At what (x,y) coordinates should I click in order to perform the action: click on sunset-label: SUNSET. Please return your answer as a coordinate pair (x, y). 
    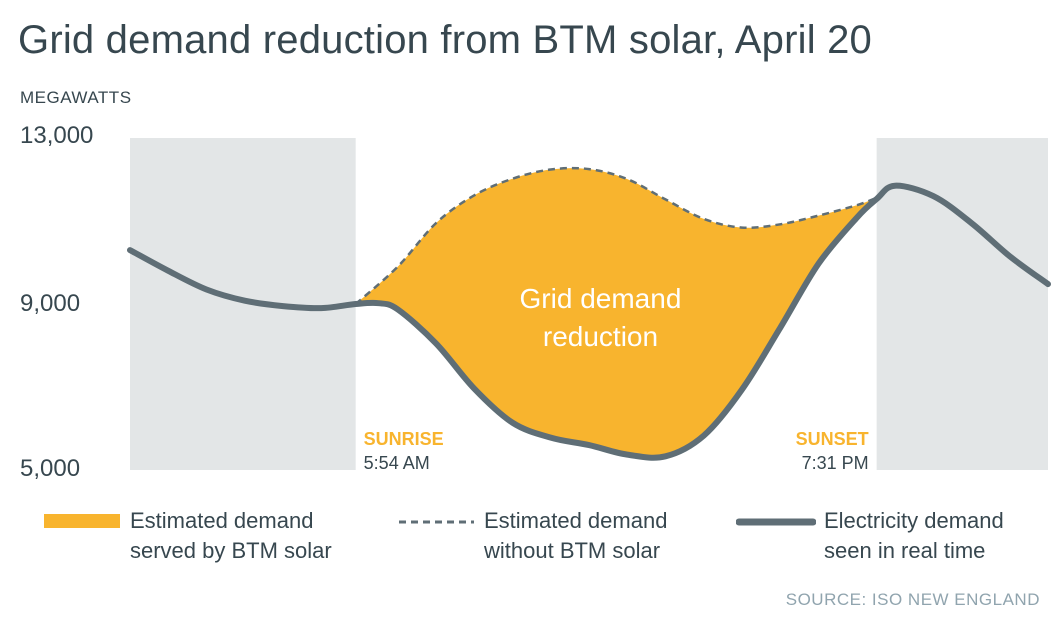
    Looking at the image, I should click on (832, 439).